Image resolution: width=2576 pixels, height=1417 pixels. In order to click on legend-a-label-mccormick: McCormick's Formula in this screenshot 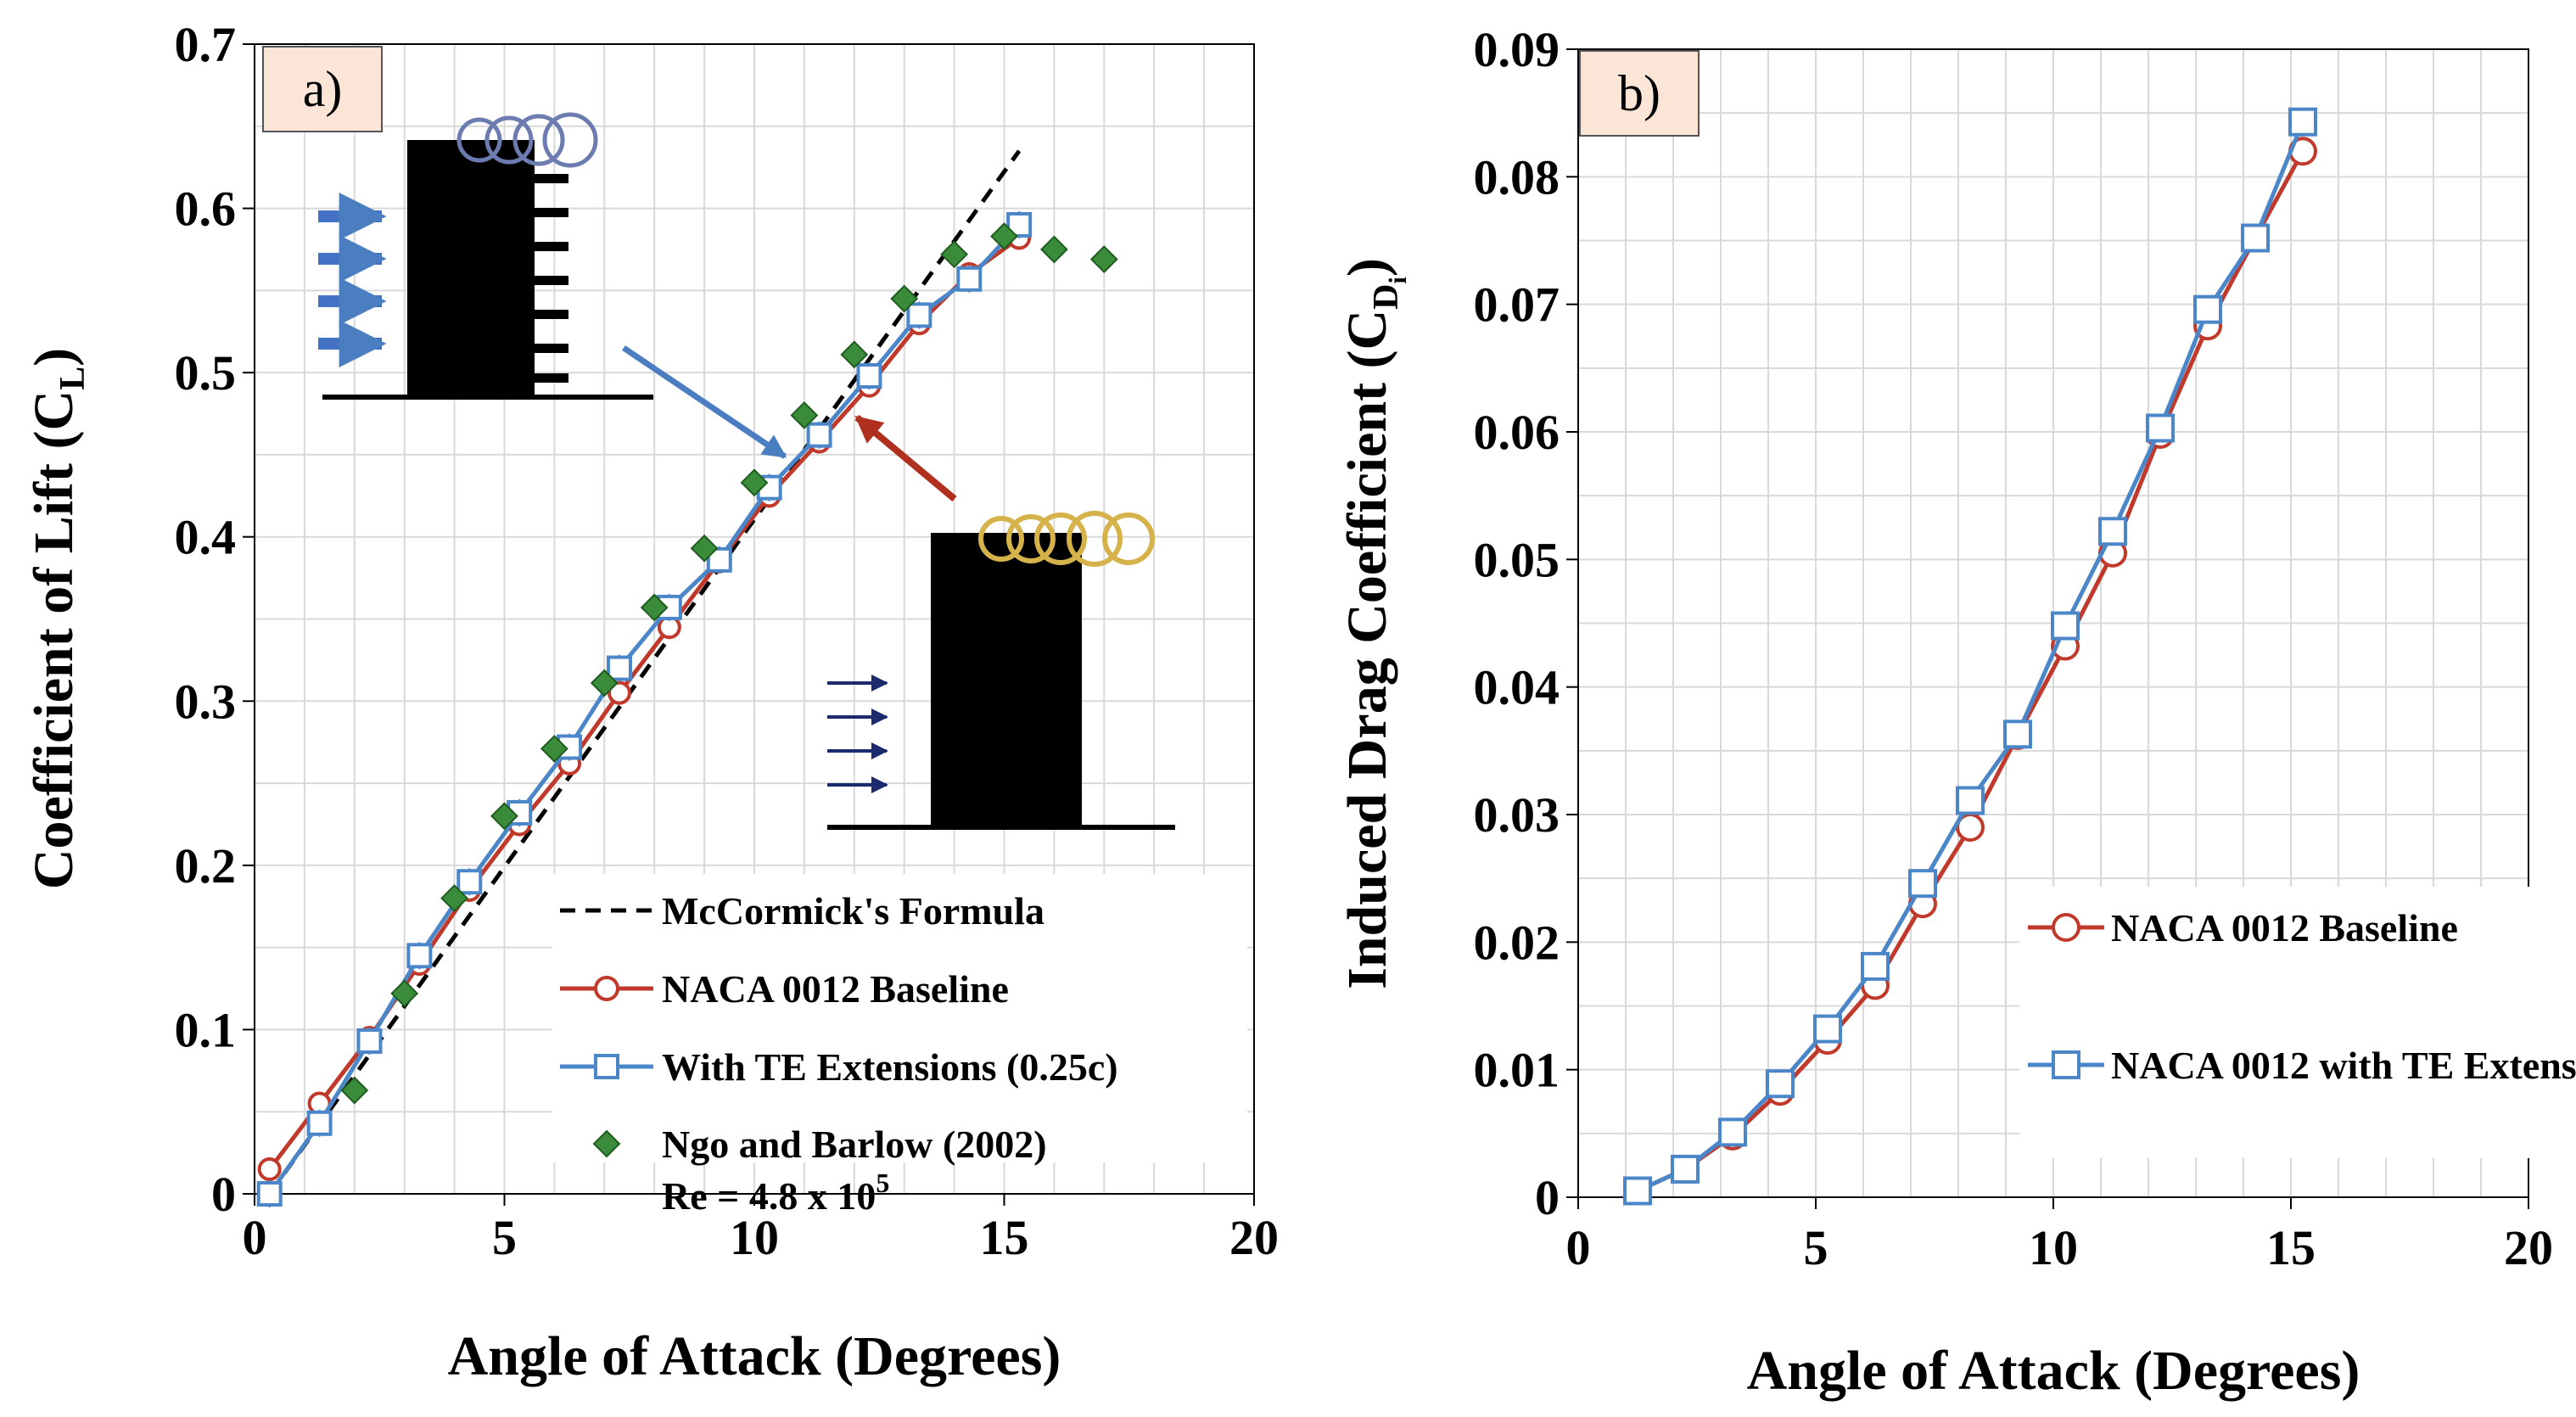, I will do `click(853, 911)`.